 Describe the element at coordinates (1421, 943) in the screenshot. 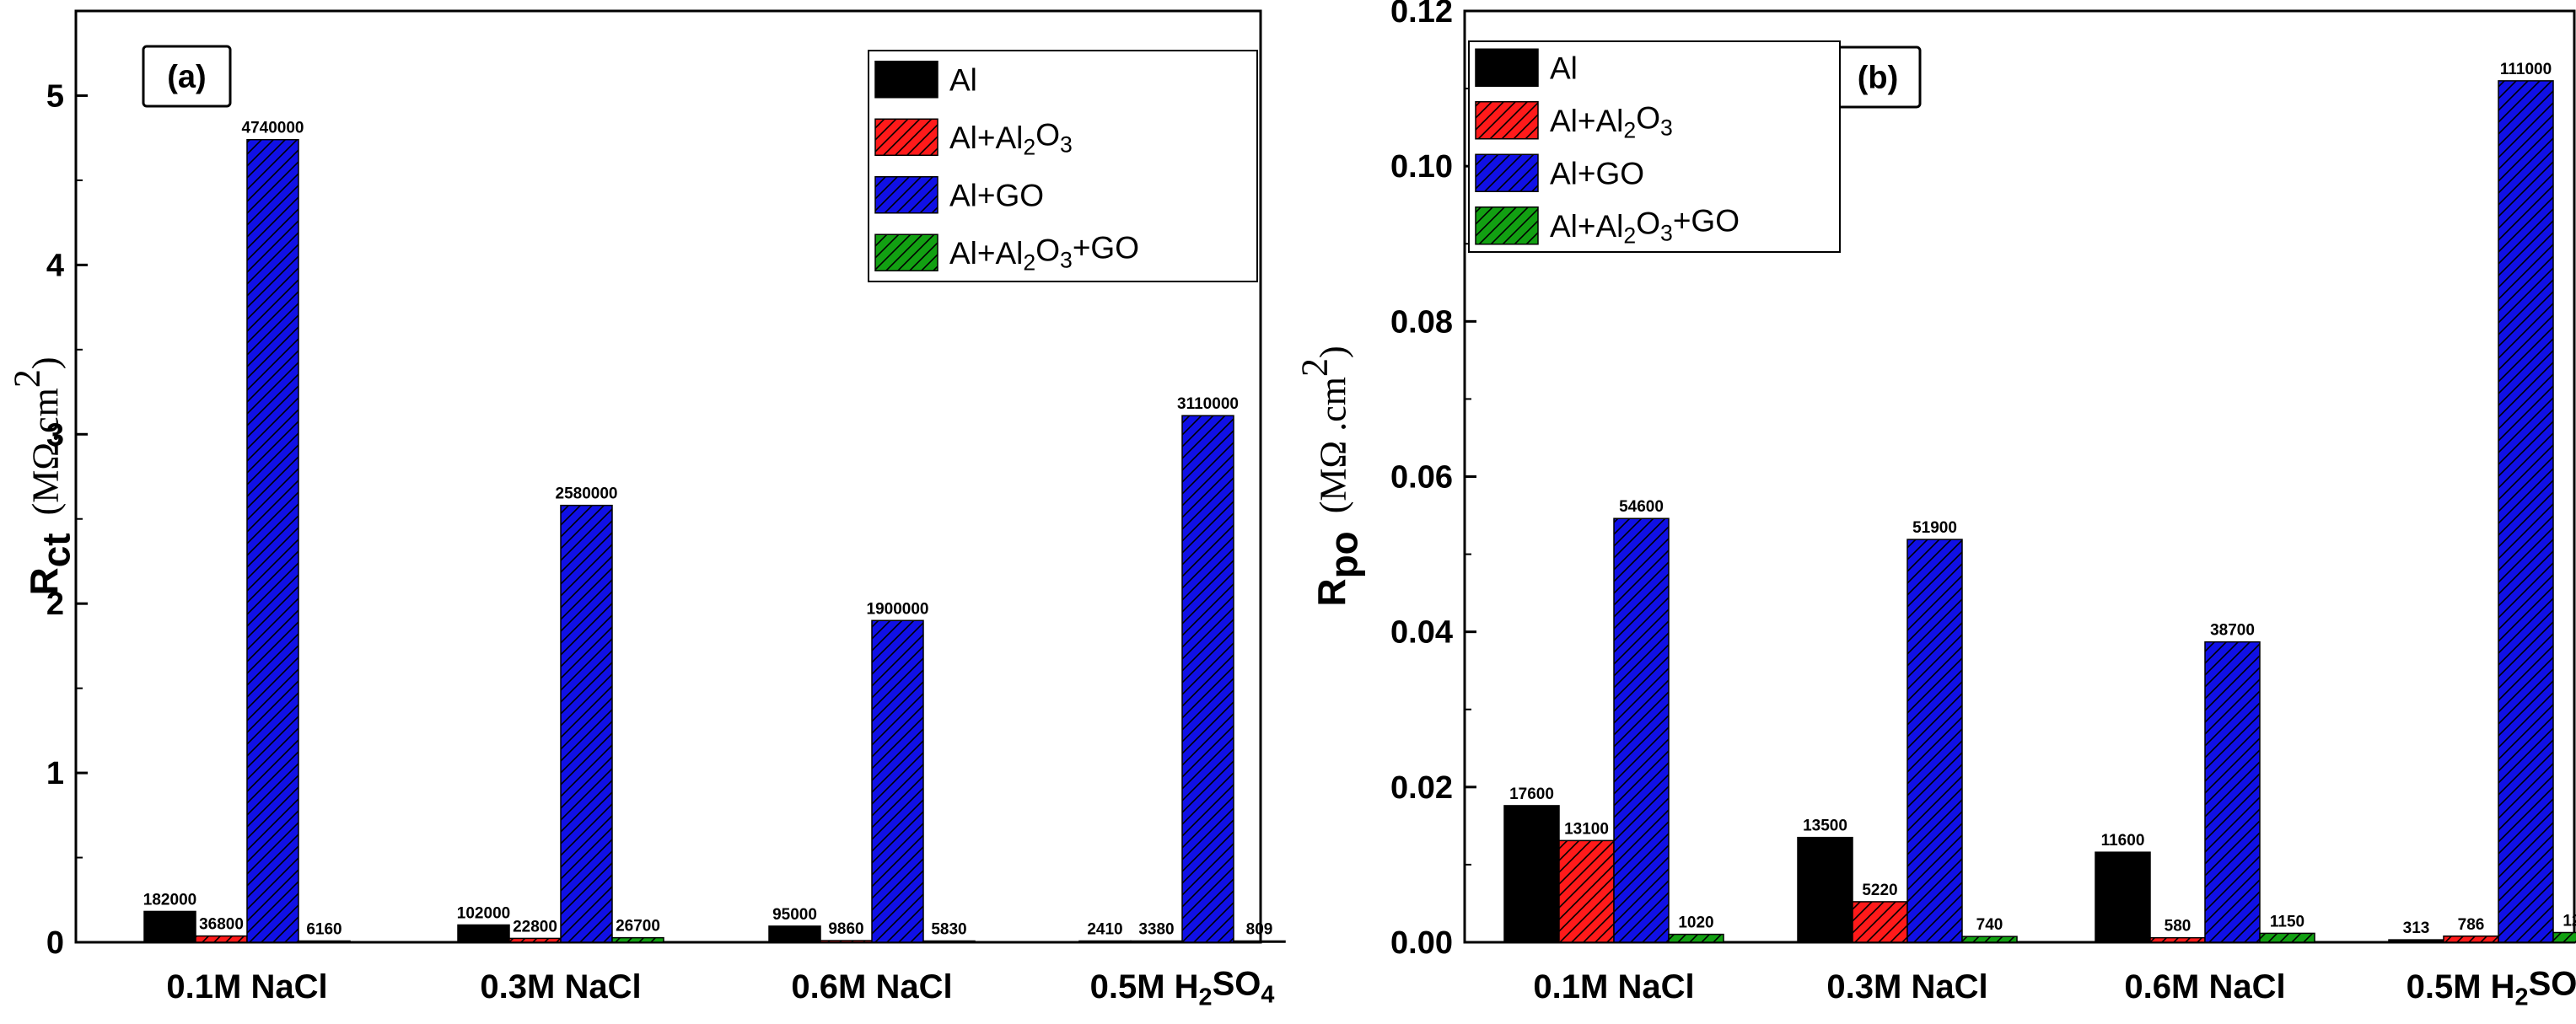

I see `y-tick-label: 0.00` at that location.